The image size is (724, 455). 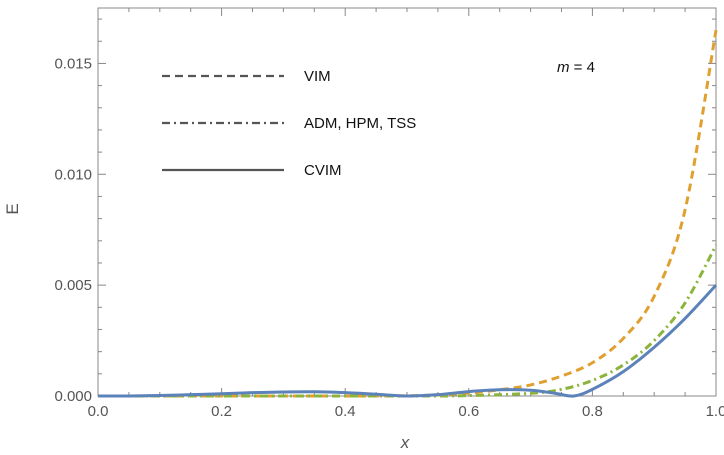 I want to click on x-tick-label: 0.2, so click(x=221, y=411).